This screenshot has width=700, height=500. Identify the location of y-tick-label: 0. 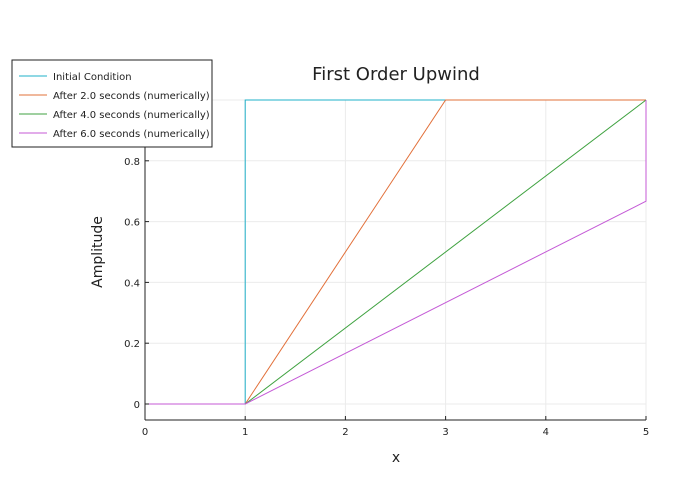
(137, 405).